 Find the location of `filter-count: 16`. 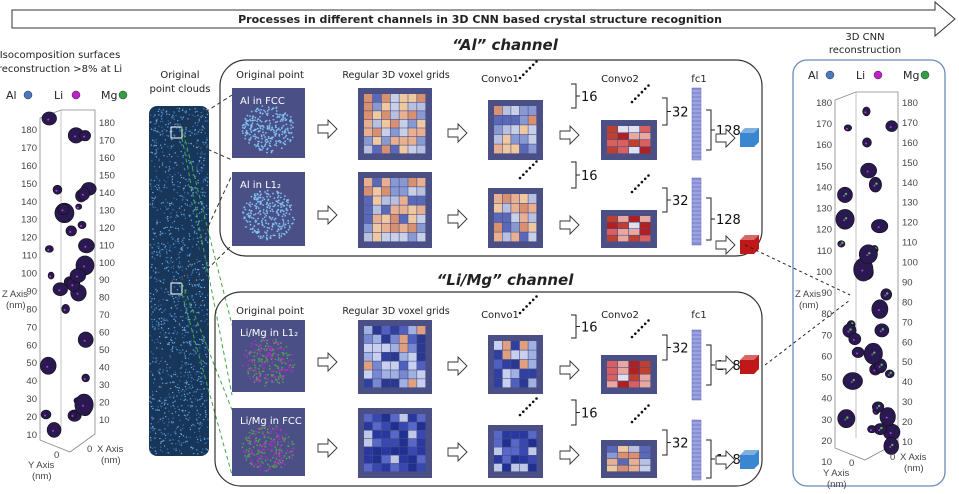

filter-count: 16 is located at coordinates (589, 414).